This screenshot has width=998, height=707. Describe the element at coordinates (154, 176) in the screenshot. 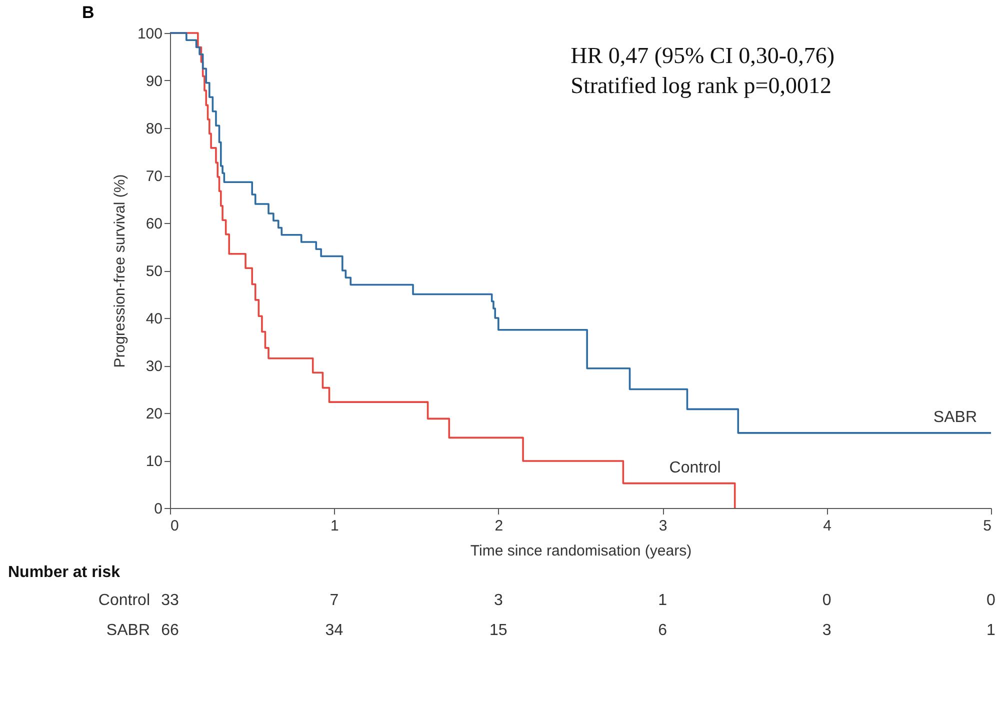

I see `y-tick-label: 70` at that location.